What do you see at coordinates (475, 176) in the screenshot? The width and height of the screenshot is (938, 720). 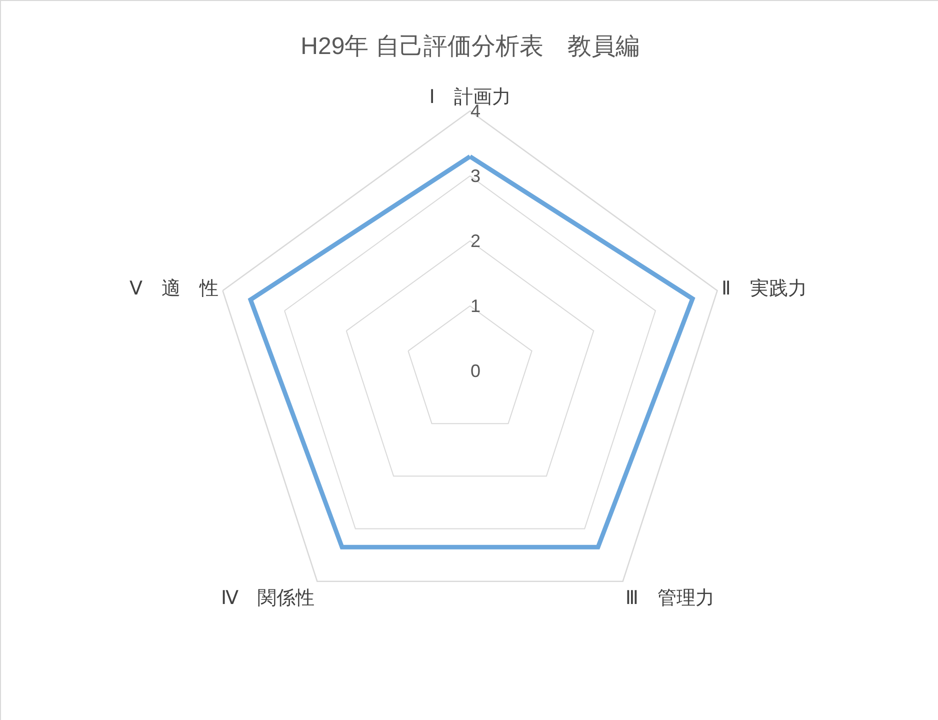 I see `y-tick-label: 3` at bounding box center [475, 176].